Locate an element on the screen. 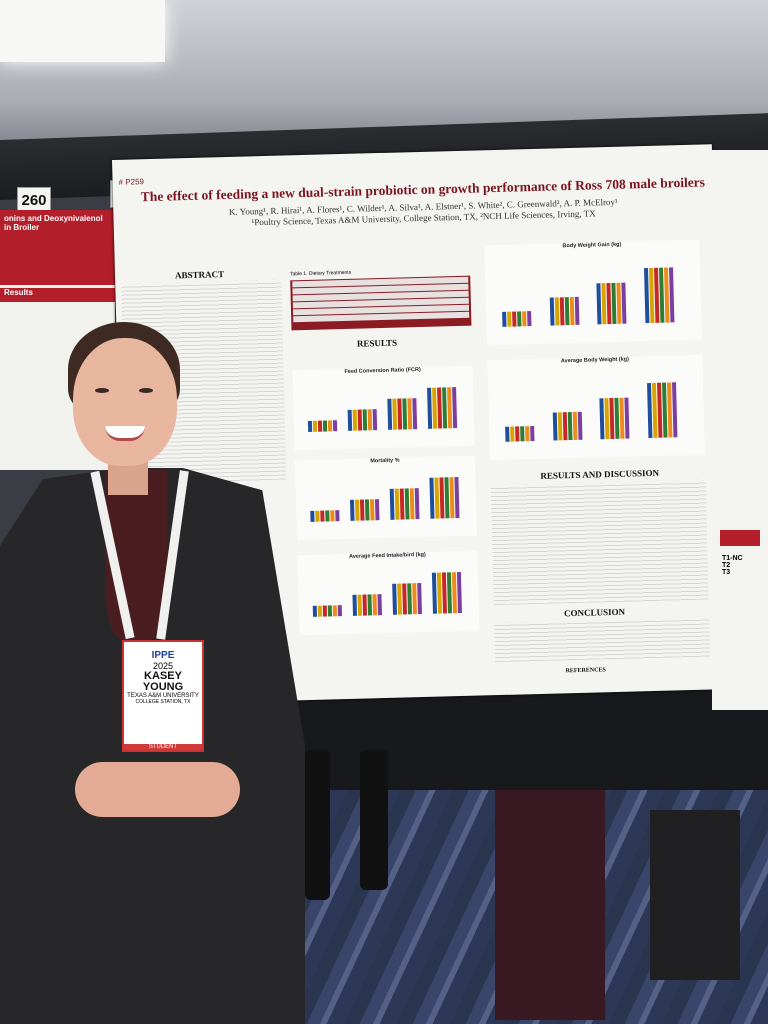 The height and width of the screenshot is (1024, 768). person-face is located at coordinates (125, 402).